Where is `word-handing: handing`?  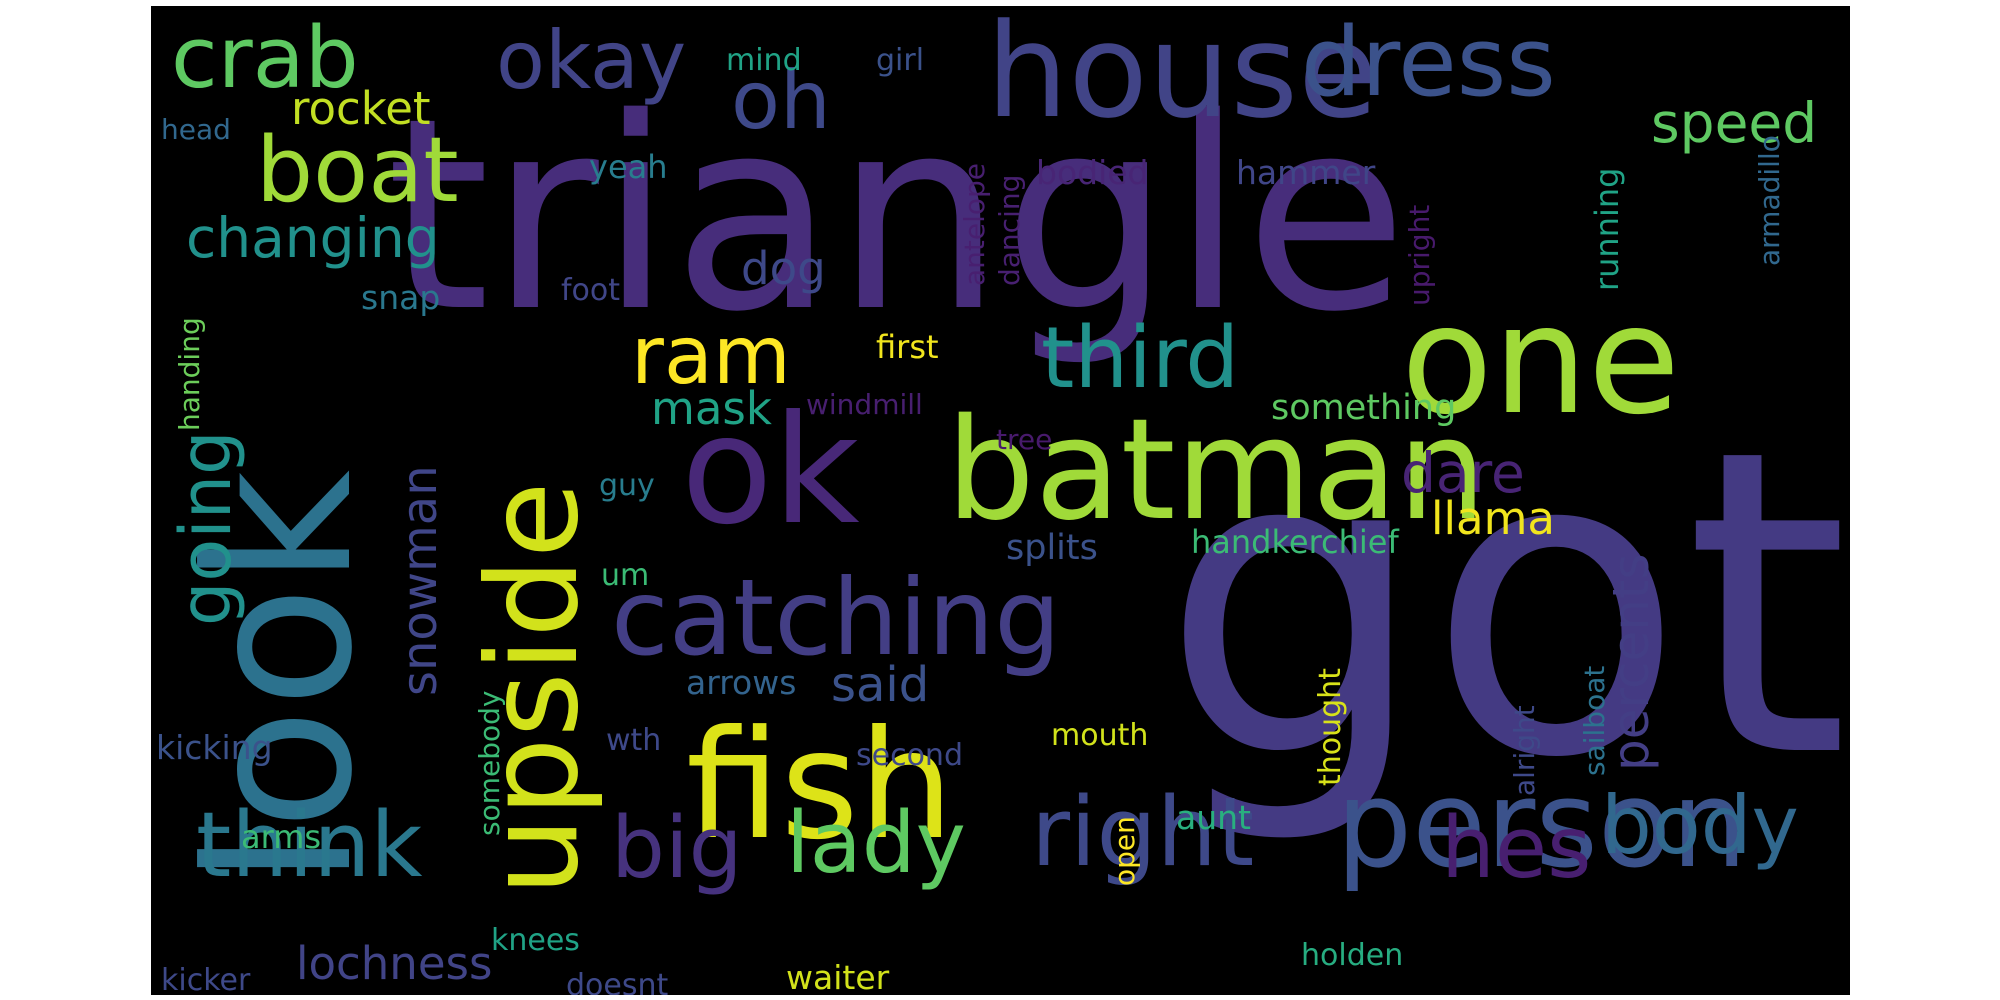
word-handing: handing is located at coordinates (189, 374).